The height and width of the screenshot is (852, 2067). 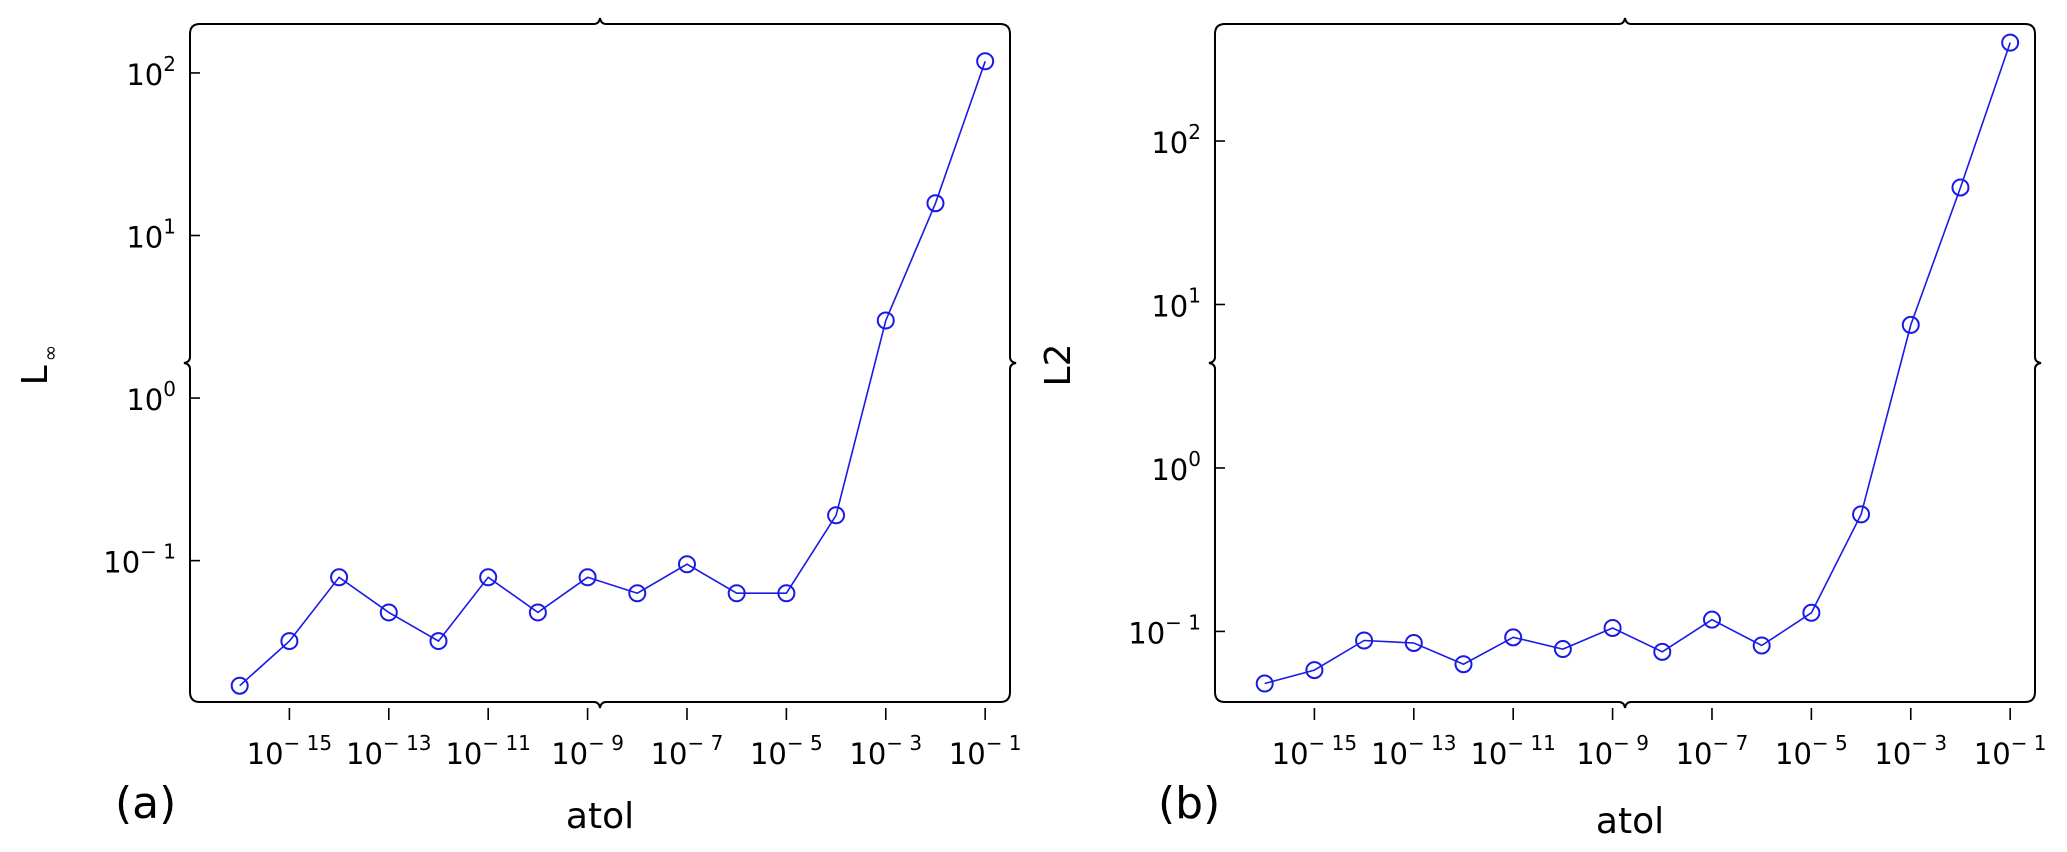 What do you see at coordinates (145, 803) in the screenshot?
I see `panel-label: (a)` at bounding box center [145, 803].